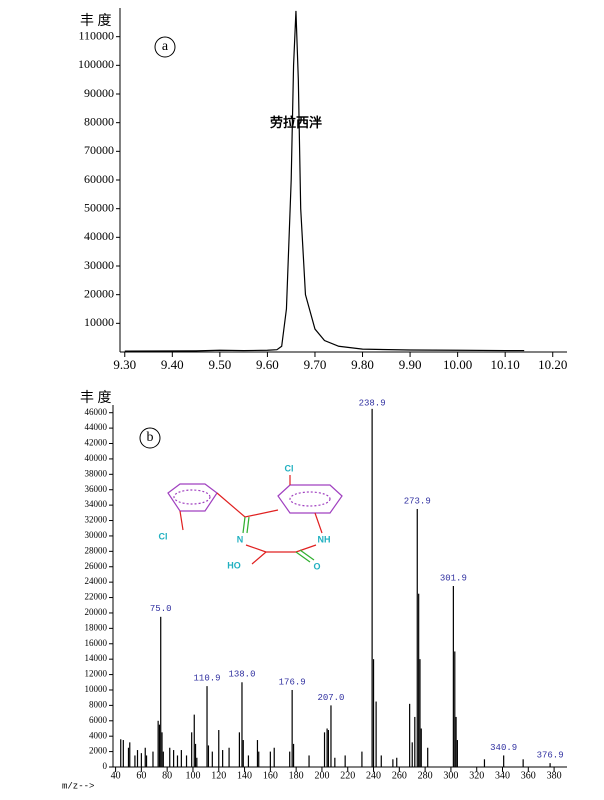 The height and width of the screenshot is (800, 604). I want to click on x-tick-label: 10.10, so click(505, 364).